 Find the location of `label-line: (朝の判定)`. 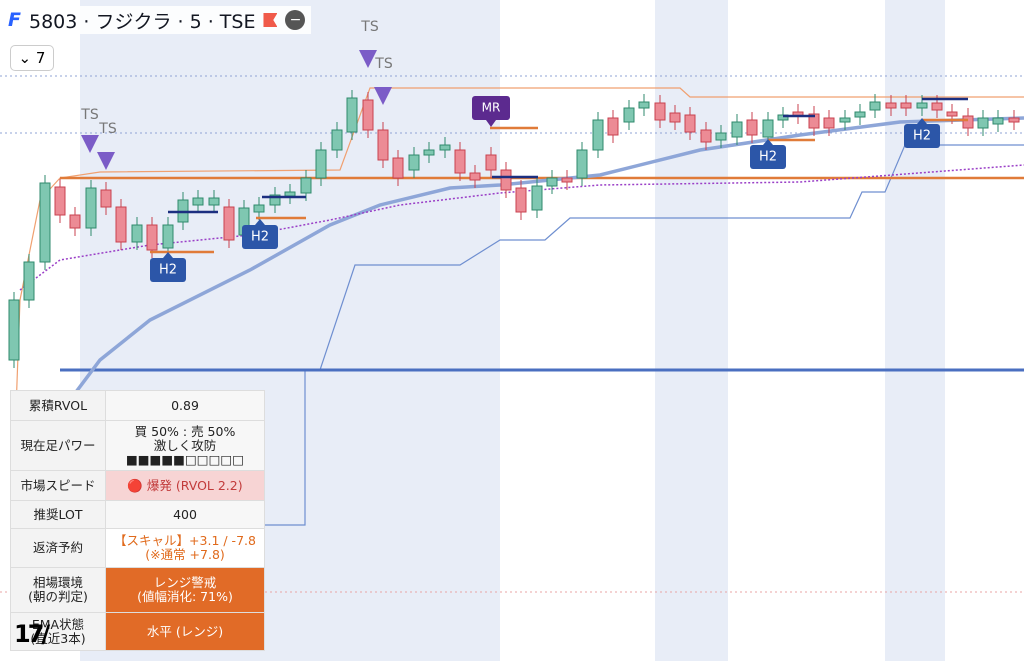

label-line: (朝の判定) is located at coordinates (58, 596).